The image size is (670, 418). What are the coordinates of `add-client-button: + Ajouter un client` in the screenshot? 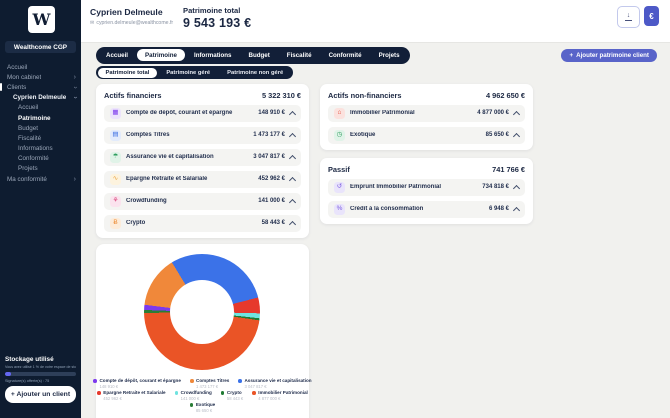 It's located at (40, 394).